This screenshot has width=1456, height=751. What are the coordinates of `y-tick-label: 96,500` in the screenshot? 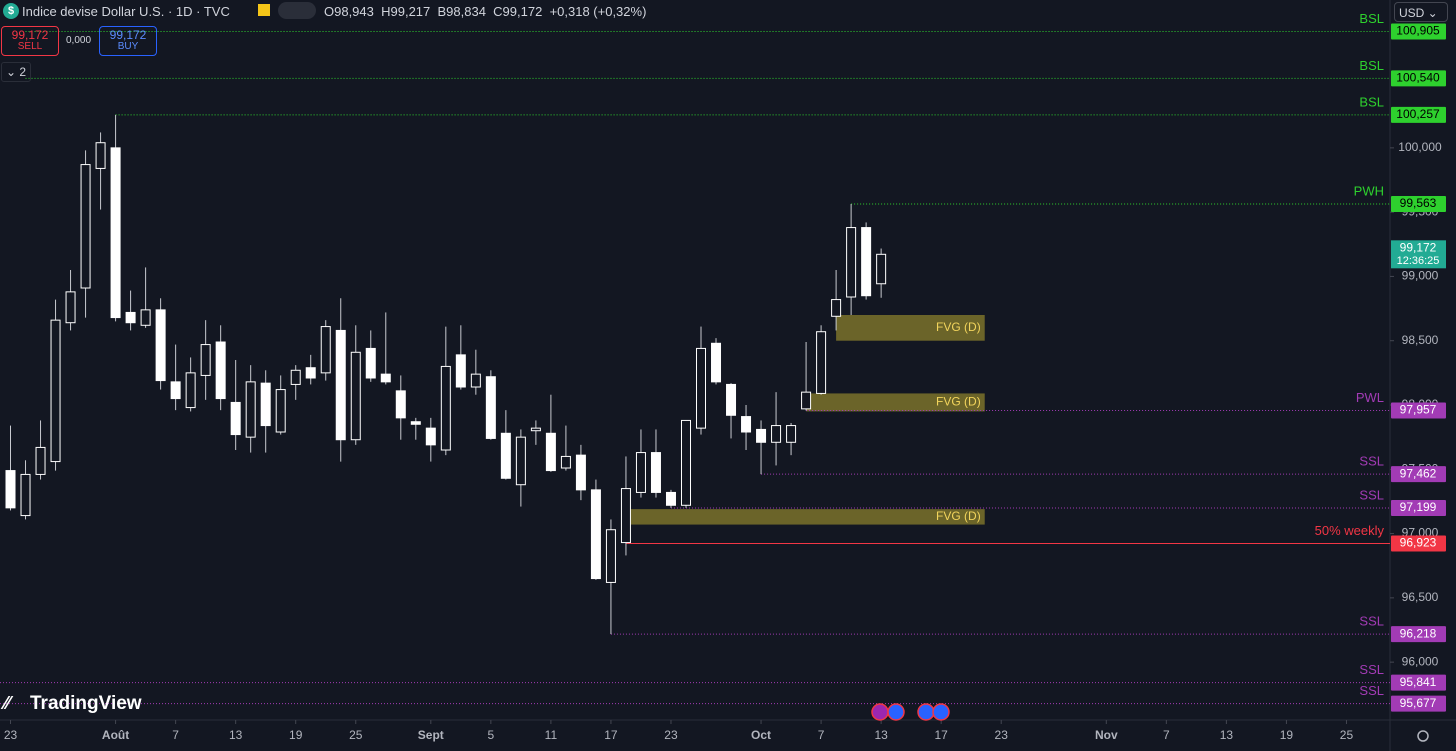 It's located at (1420, 597).